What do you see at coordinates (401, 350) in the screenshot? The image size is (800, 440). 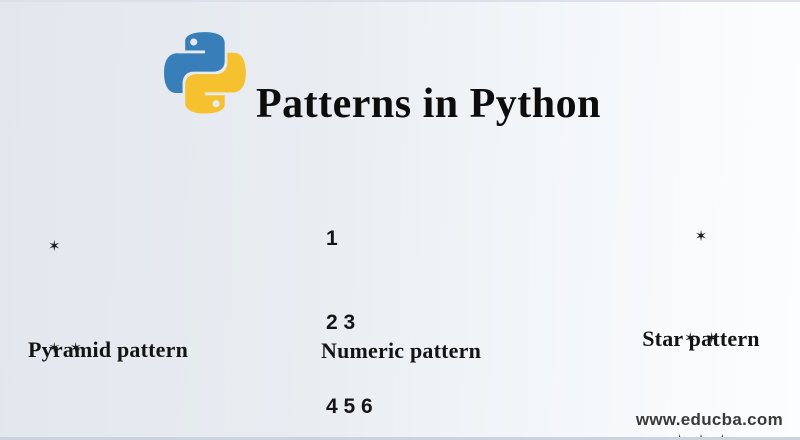 I see `numeric-pattern-label: Numeric pattern` at bounding box center [401, 350].